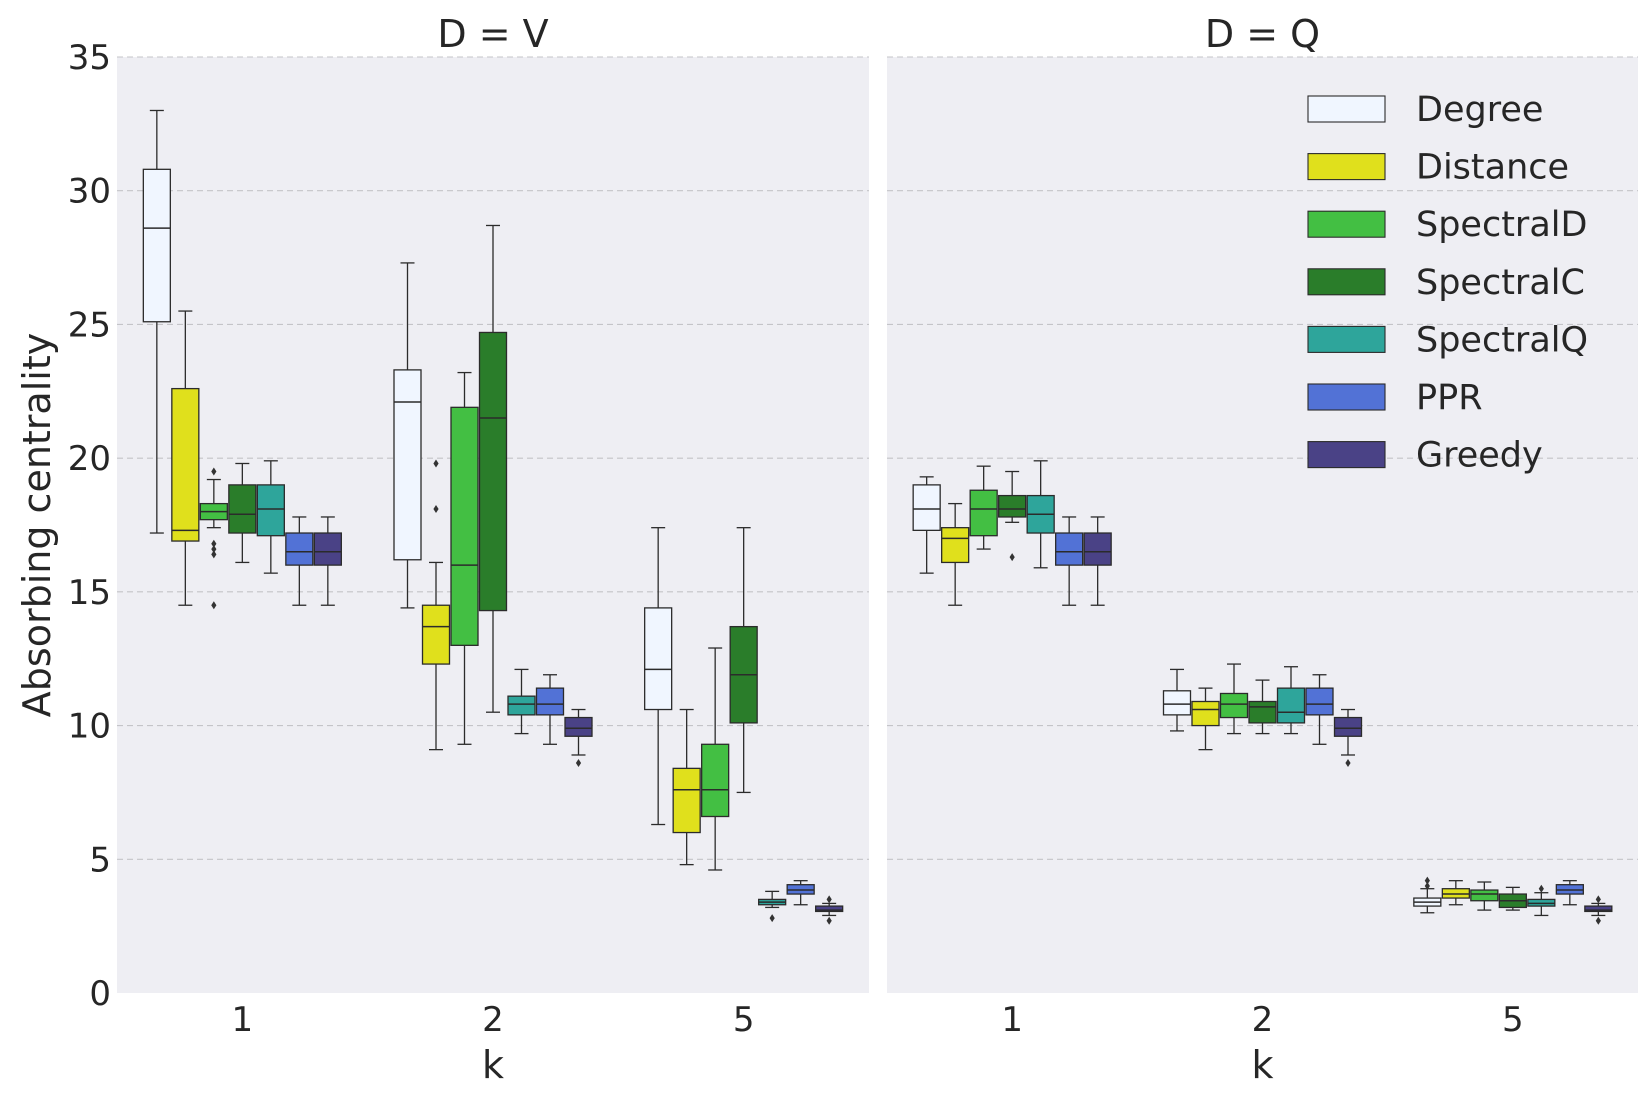 The height and width of the screenshot is (1100, 1650). Describe the element at coordinates (493, 1020) in the screenshot. I see `x-tick-label: 2` at that location.